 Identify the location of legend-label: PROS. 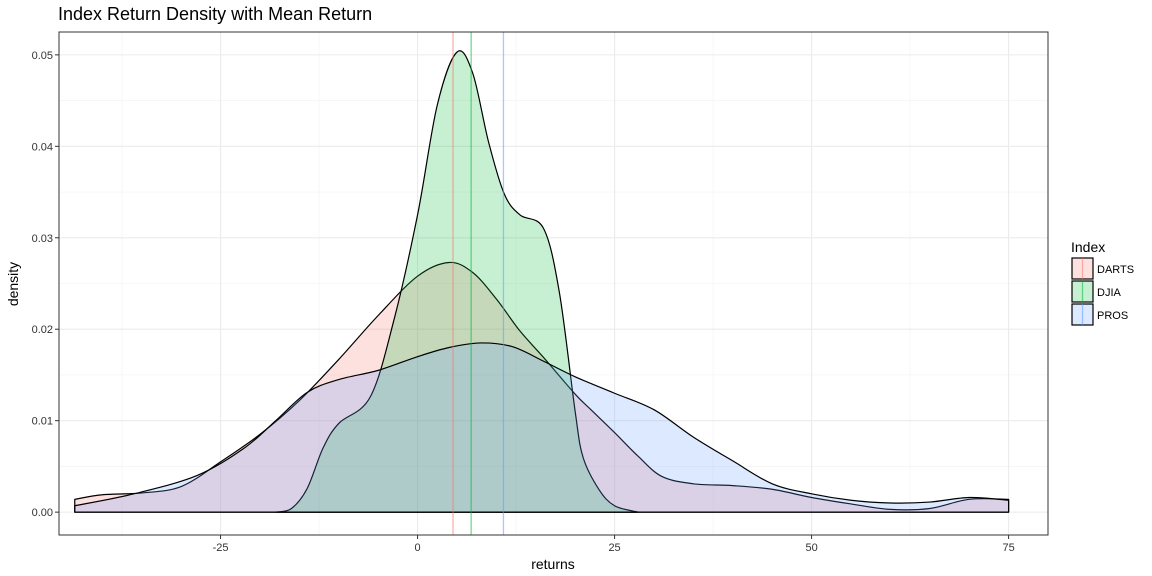
(1112, 316).